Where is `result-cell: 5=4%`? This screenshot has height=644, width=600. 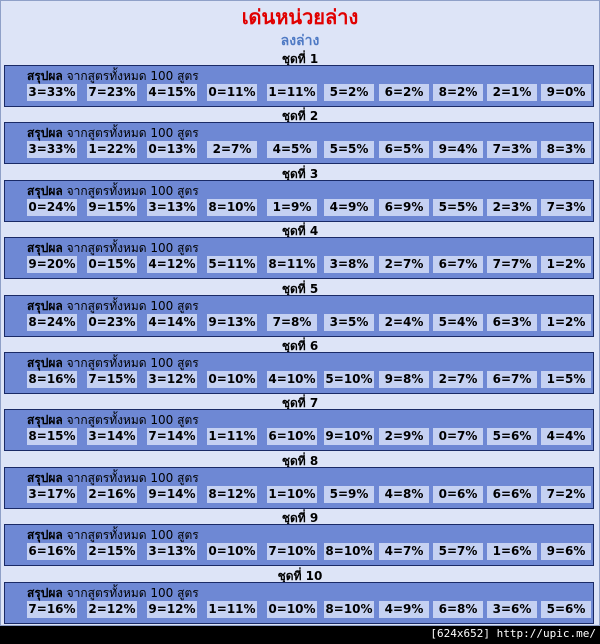 result-cell: 5=4% is located at coordinates (458, 322).